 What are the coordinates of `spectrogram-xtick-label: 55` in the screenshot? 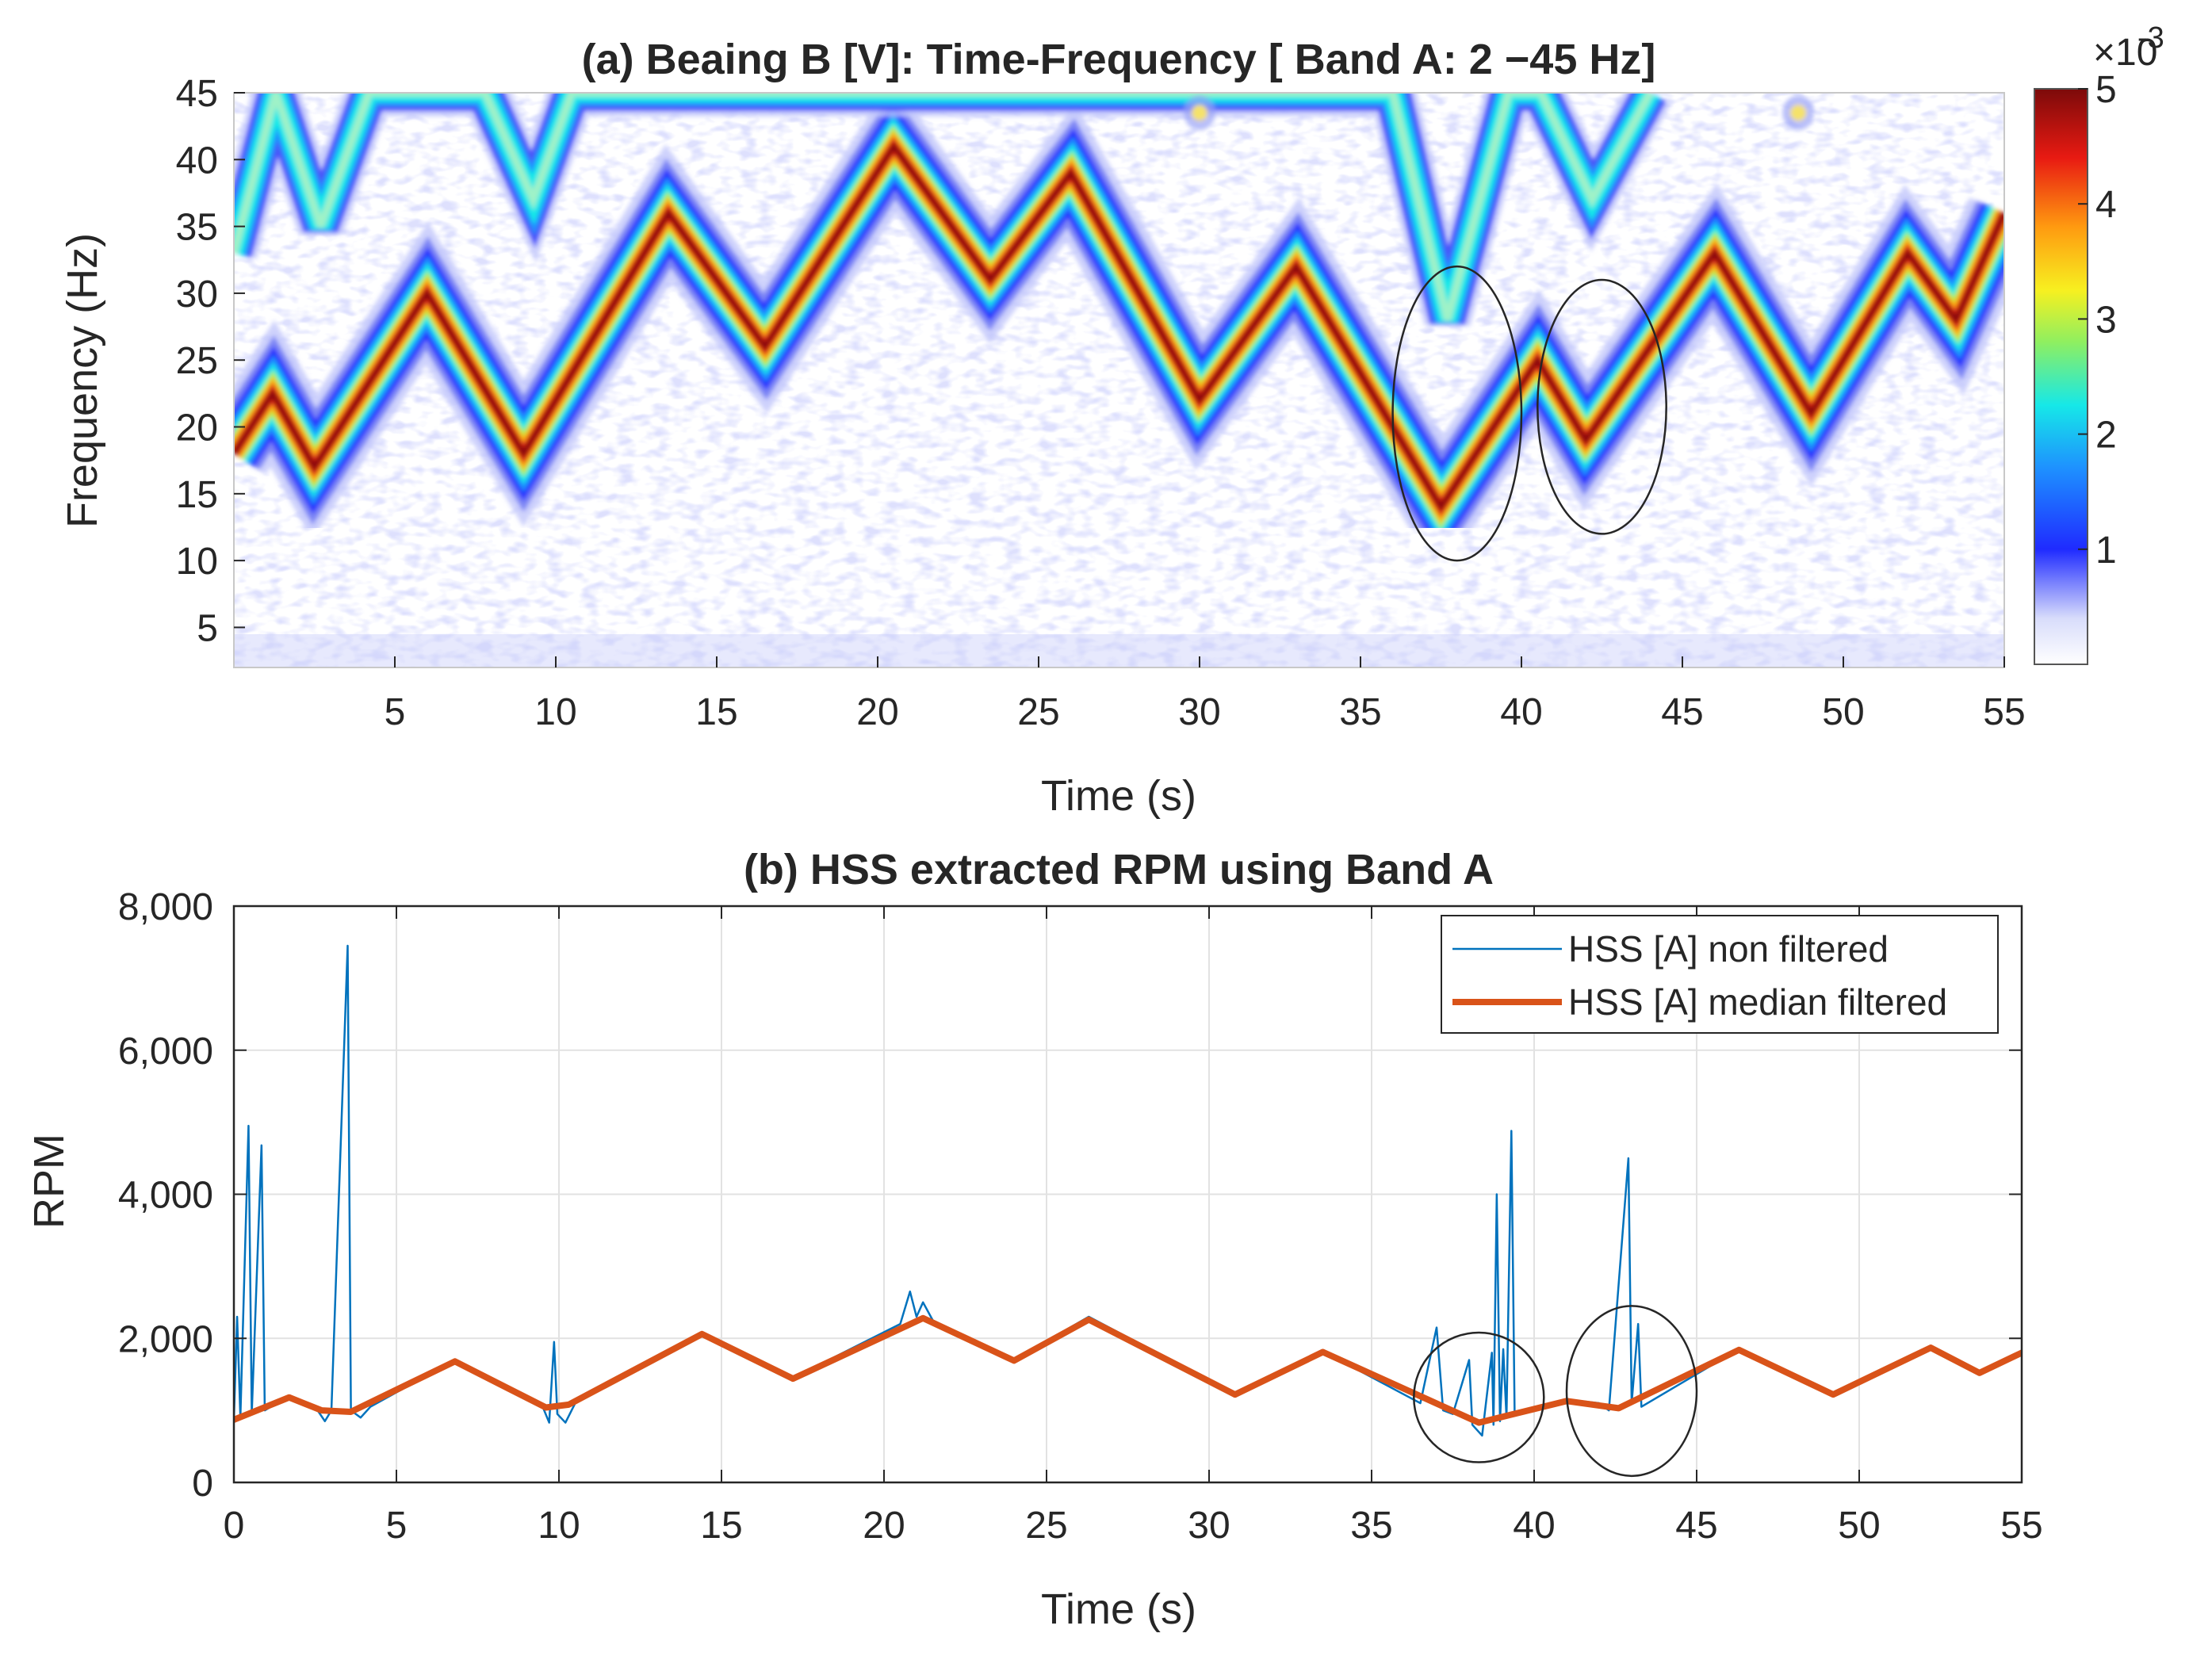 It's located at (2004, 712).